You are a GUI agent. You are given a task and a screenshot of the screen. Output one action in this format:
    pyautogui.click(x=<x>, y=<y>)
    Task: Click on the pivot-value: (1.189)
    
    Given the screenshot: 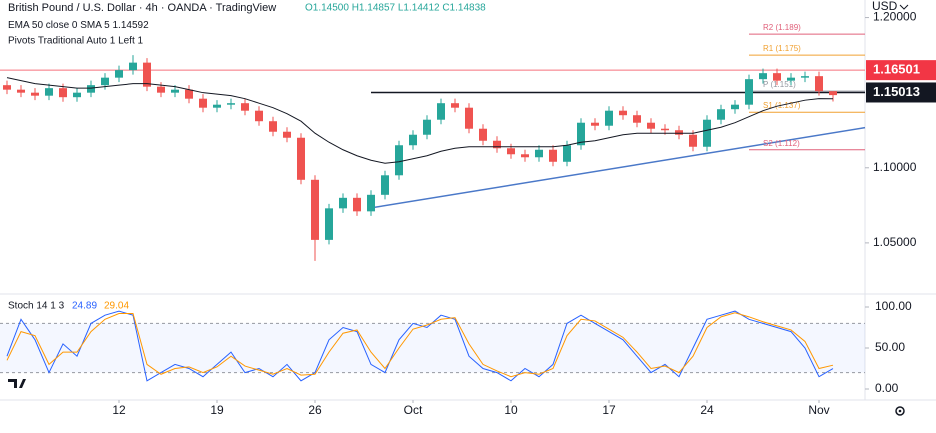 What is the action you would take?
    pyautogui.click(x=788, y=27)
    